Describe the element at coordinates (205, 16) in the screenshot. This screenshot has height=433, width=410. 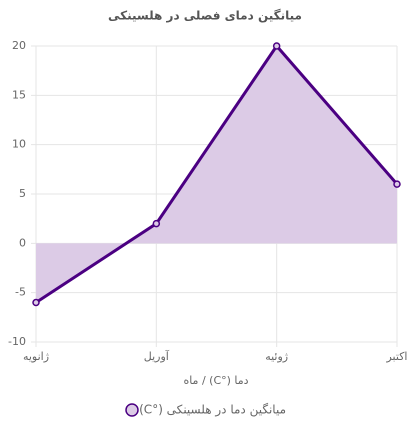
I see `chart-title: میانگین دمای فصلی در هلسینکی` at that location.